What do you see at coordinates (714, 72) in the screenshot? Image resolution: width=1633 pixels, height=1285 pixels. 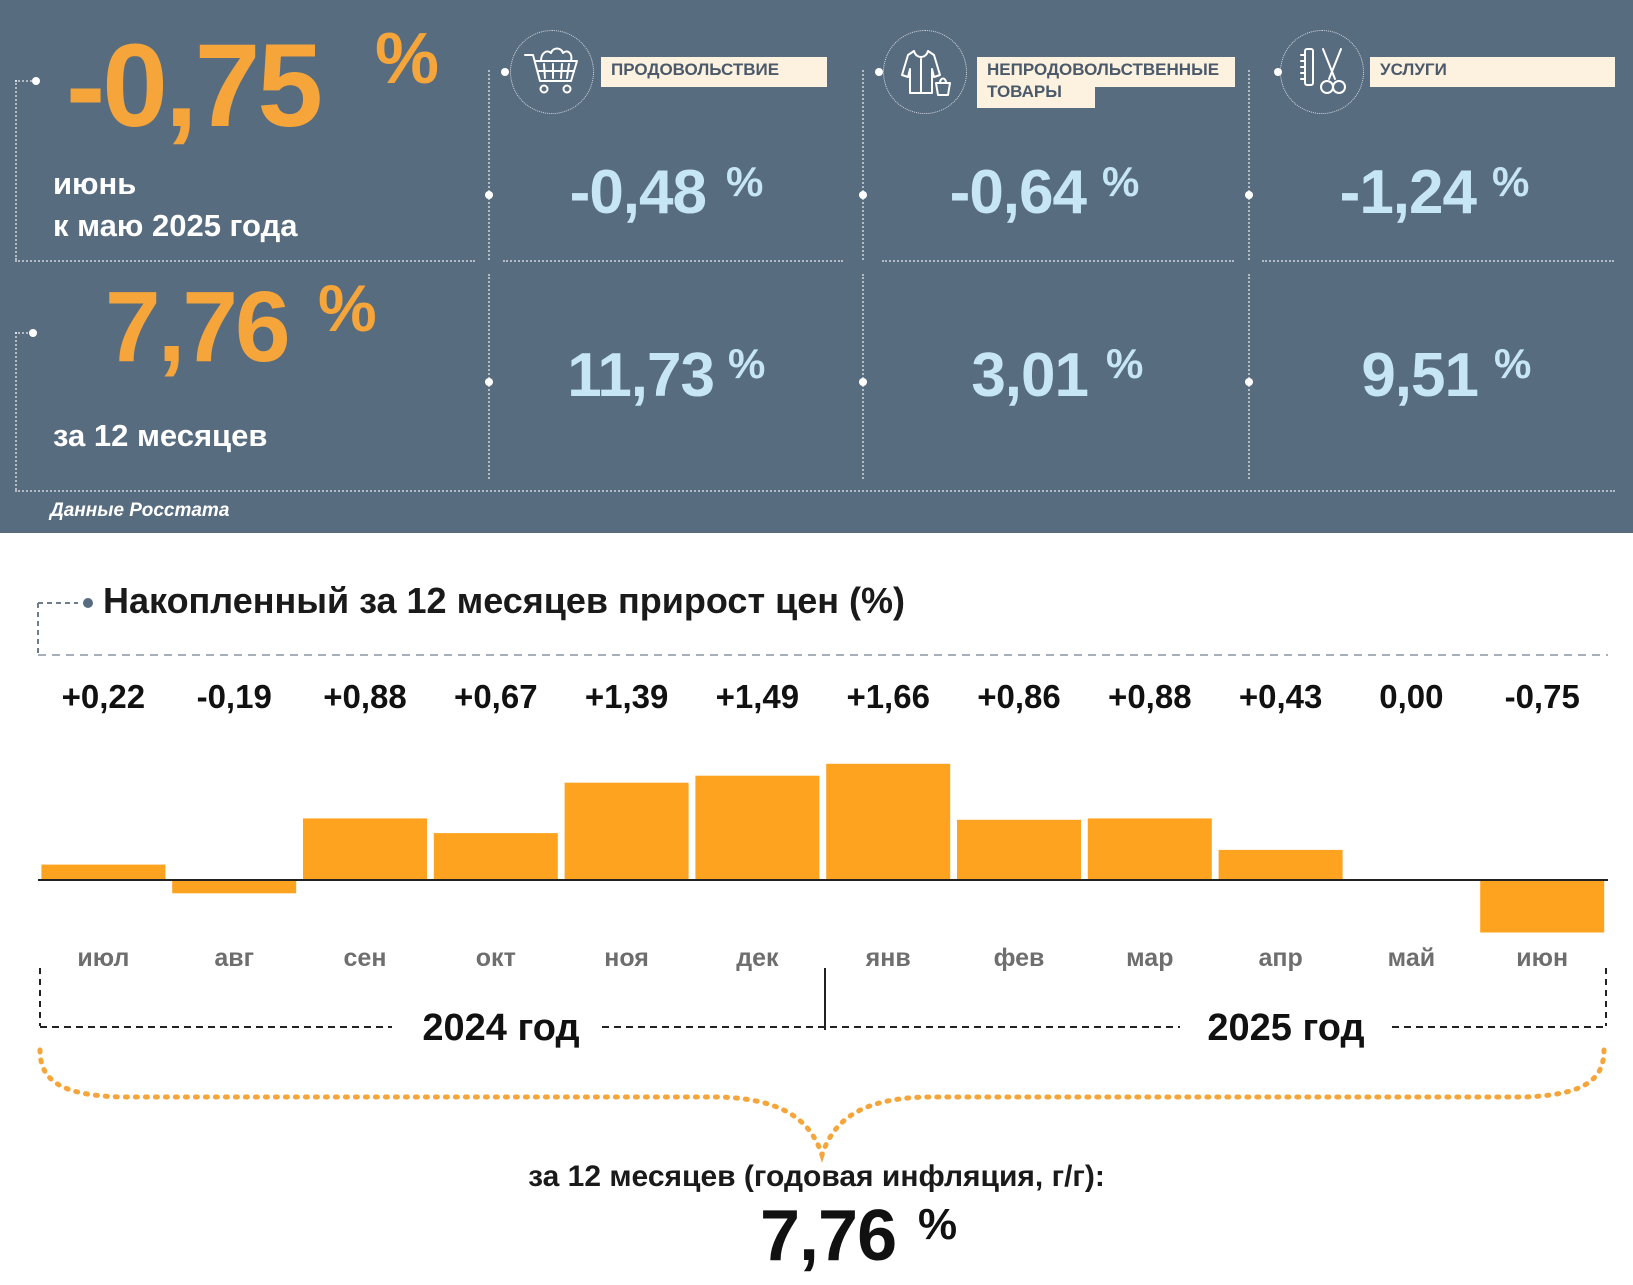 I see `category-label-food: ПРОДОВОЛЬСТВИЕ` at bounding box center [714, 72].